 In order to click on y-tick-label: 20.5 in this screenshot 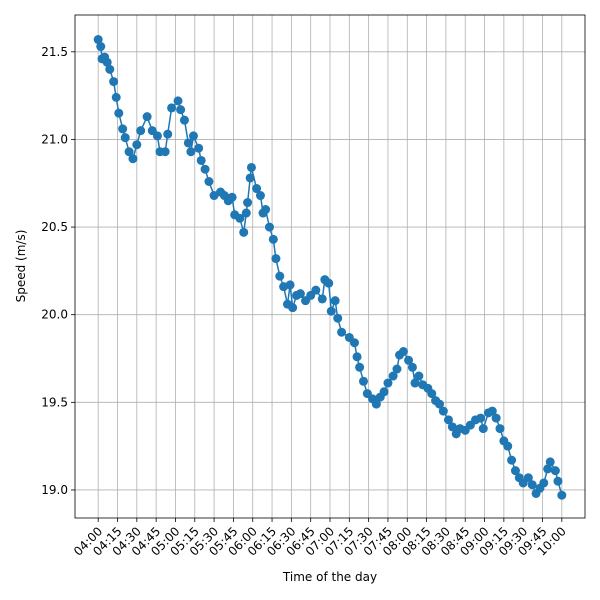, I will do `click(54, 227)`.